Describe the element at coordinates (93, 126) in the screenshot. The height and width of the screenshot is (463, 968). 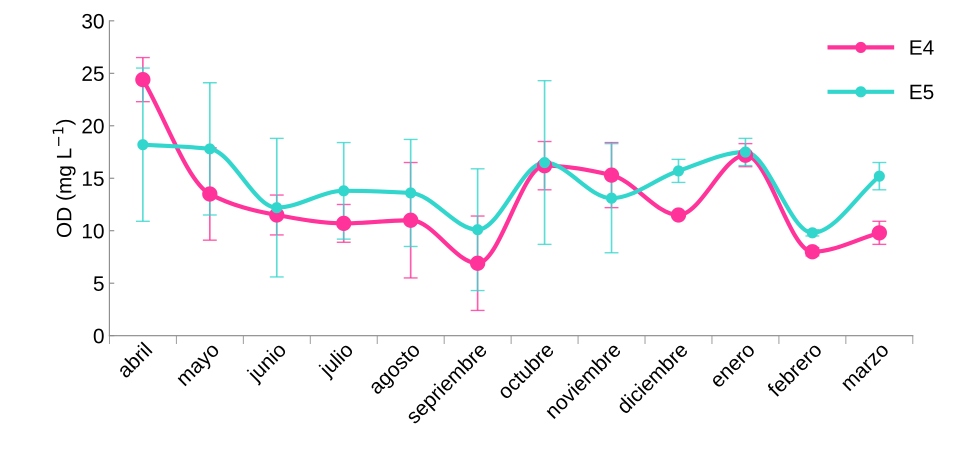
I see `y-tick-label: 20` at that location.